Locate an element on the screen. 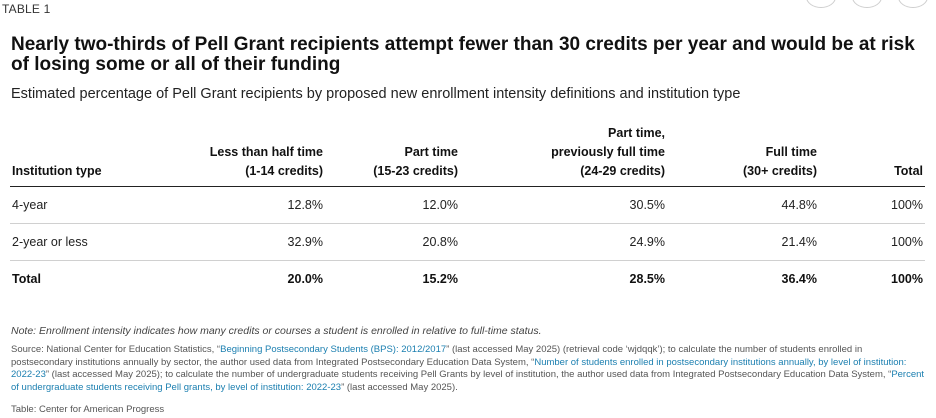  row-label: 2-year or less is located at coordinates (85, 242).